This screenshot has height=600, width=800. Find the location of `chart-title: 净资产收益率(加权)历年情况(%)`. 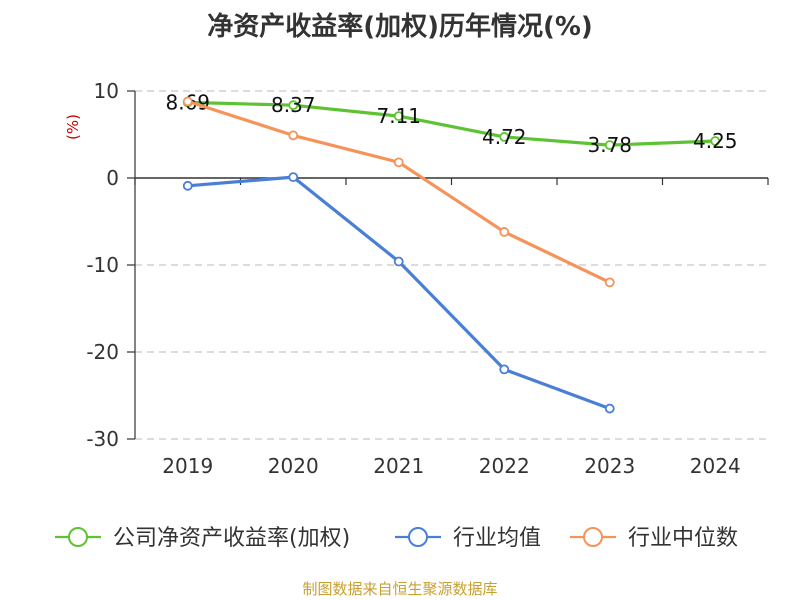

chart-title: 净资产收益率(加权)历年情况(%) is located at coordinates (400, 27).